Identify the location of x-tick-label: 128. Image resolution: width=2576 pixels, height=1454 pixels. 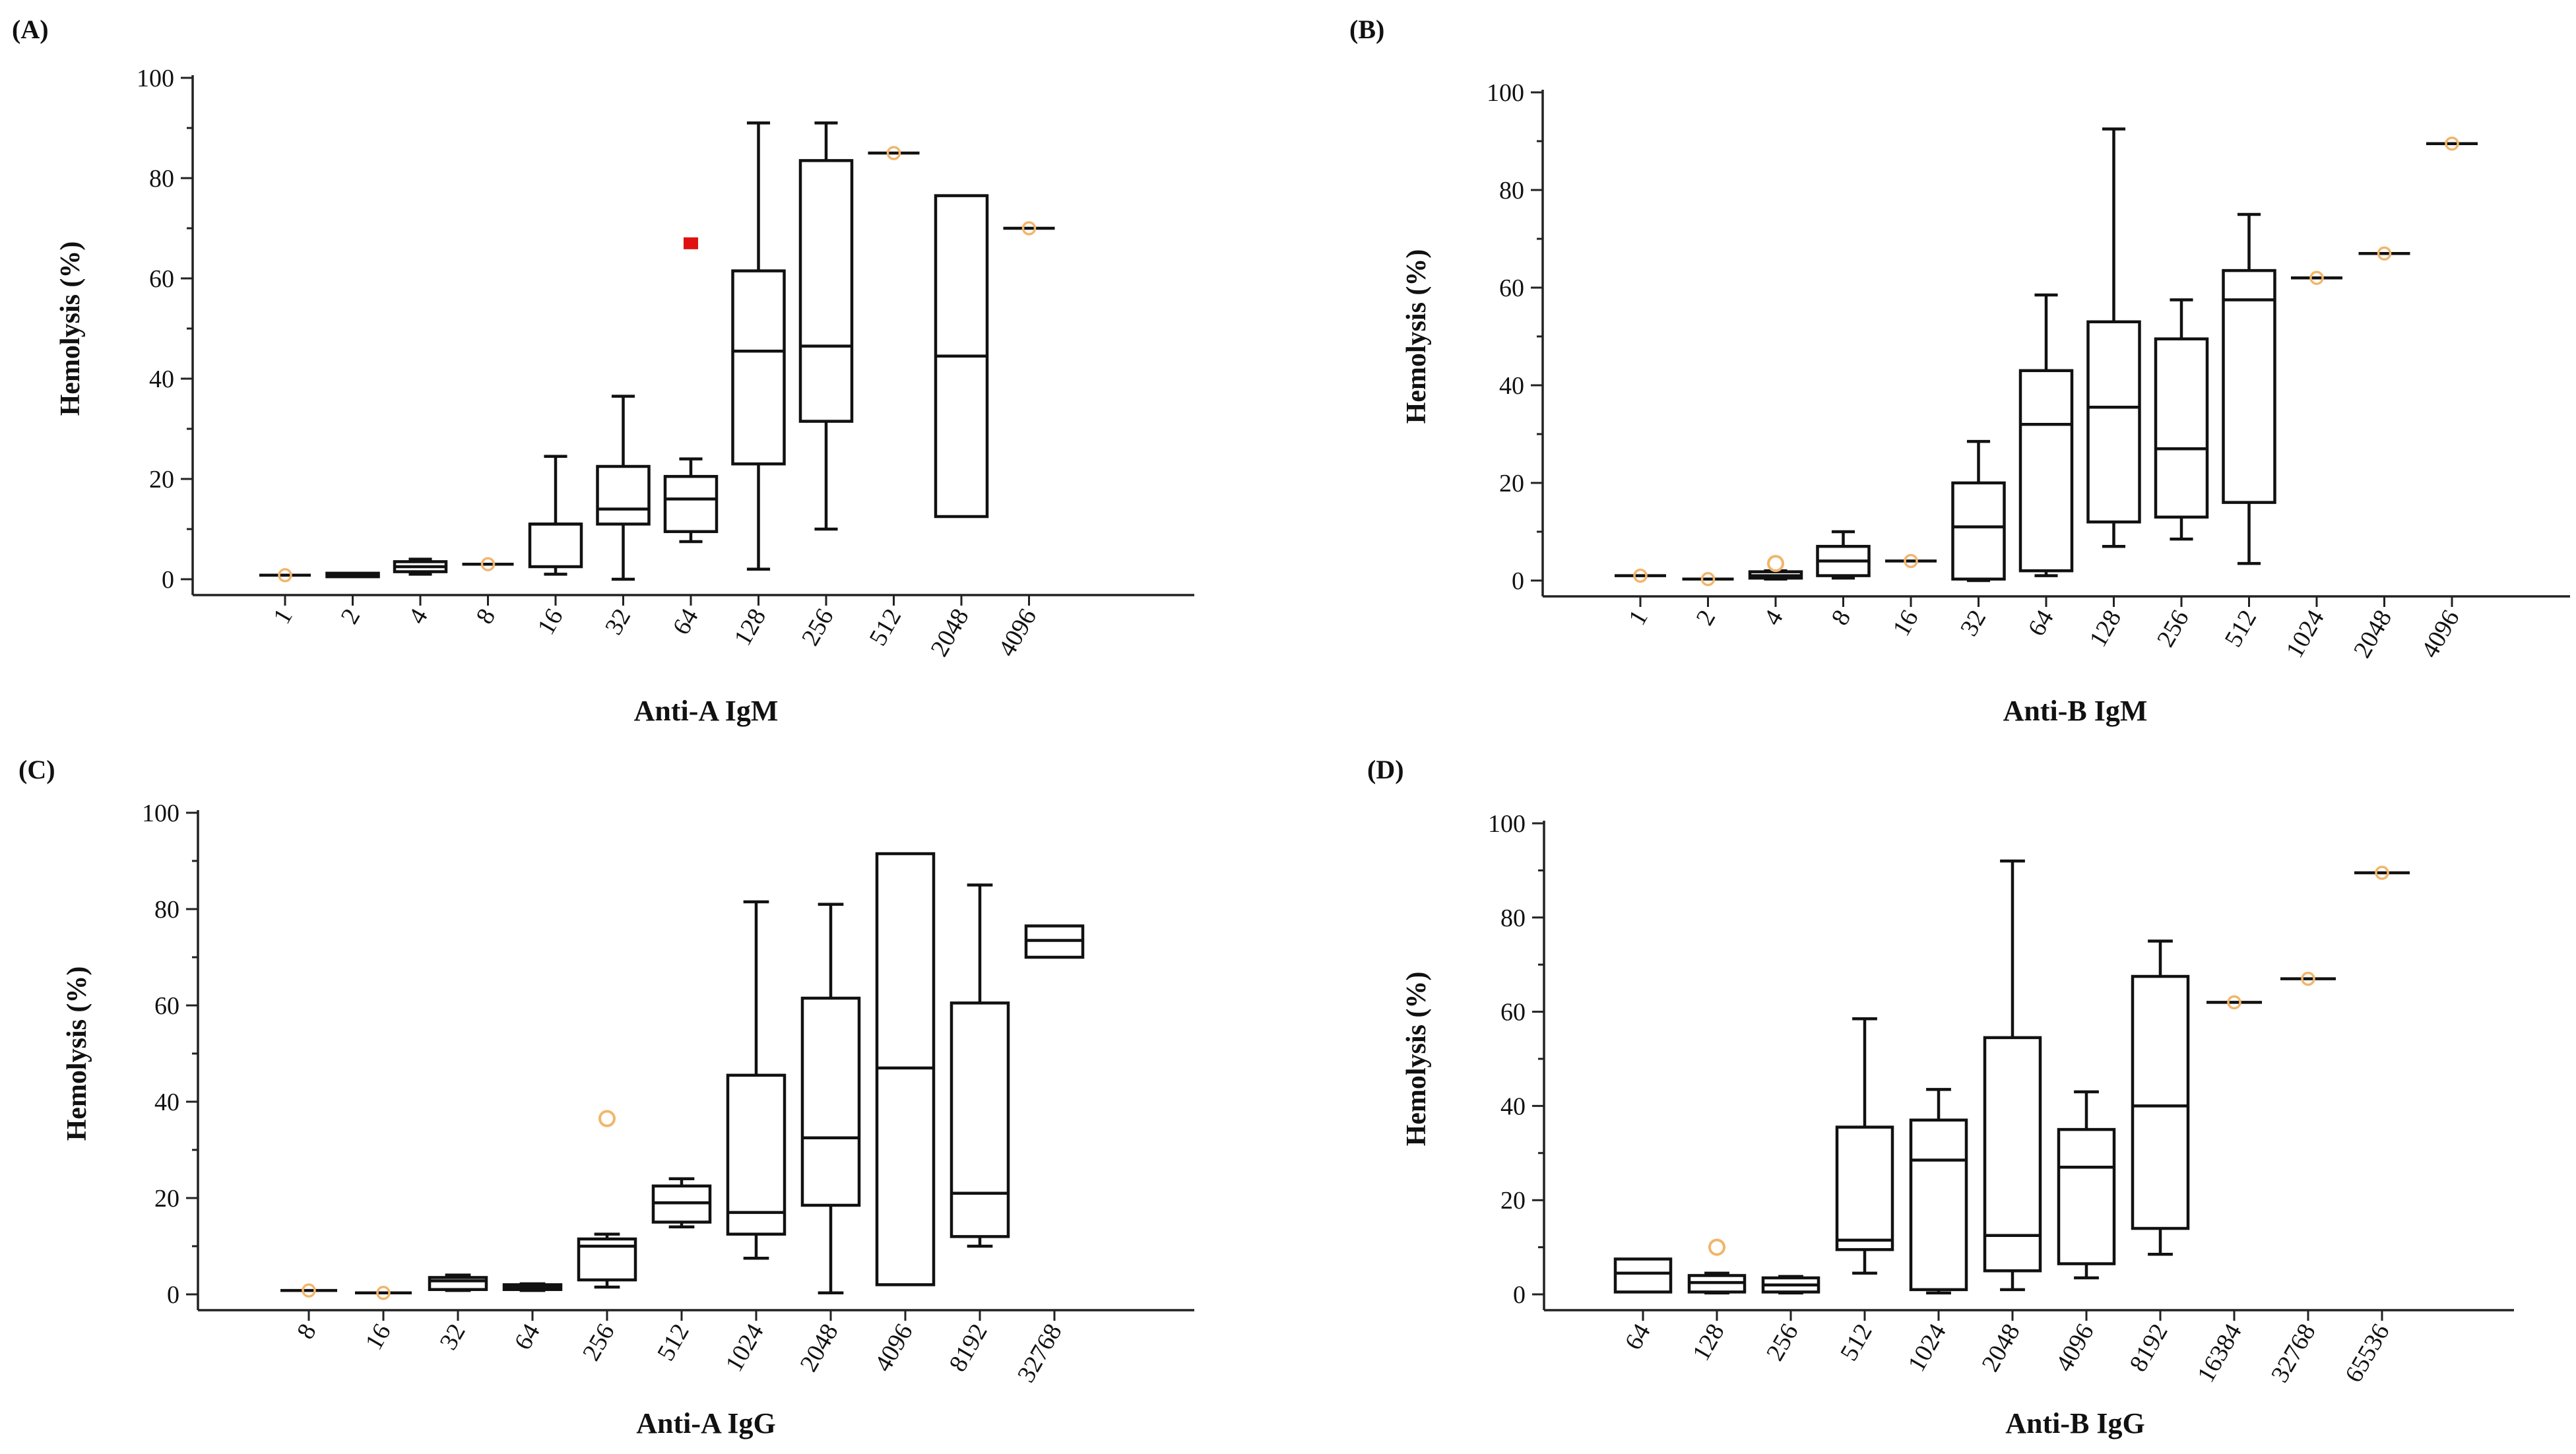
(1708, 1342).